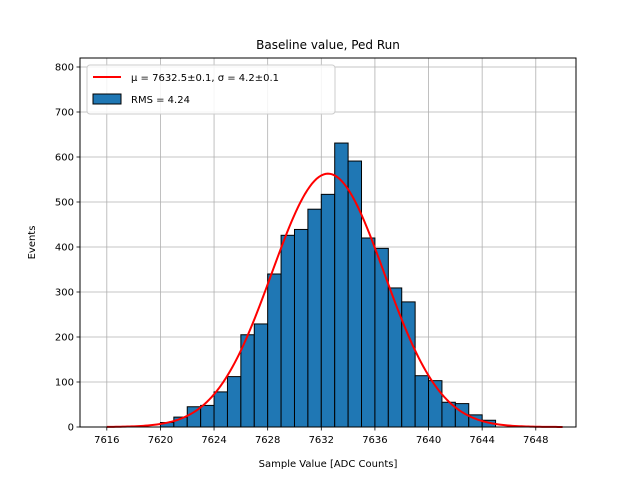  I want to click on x-tick-label: 7648, so click(535, 440).